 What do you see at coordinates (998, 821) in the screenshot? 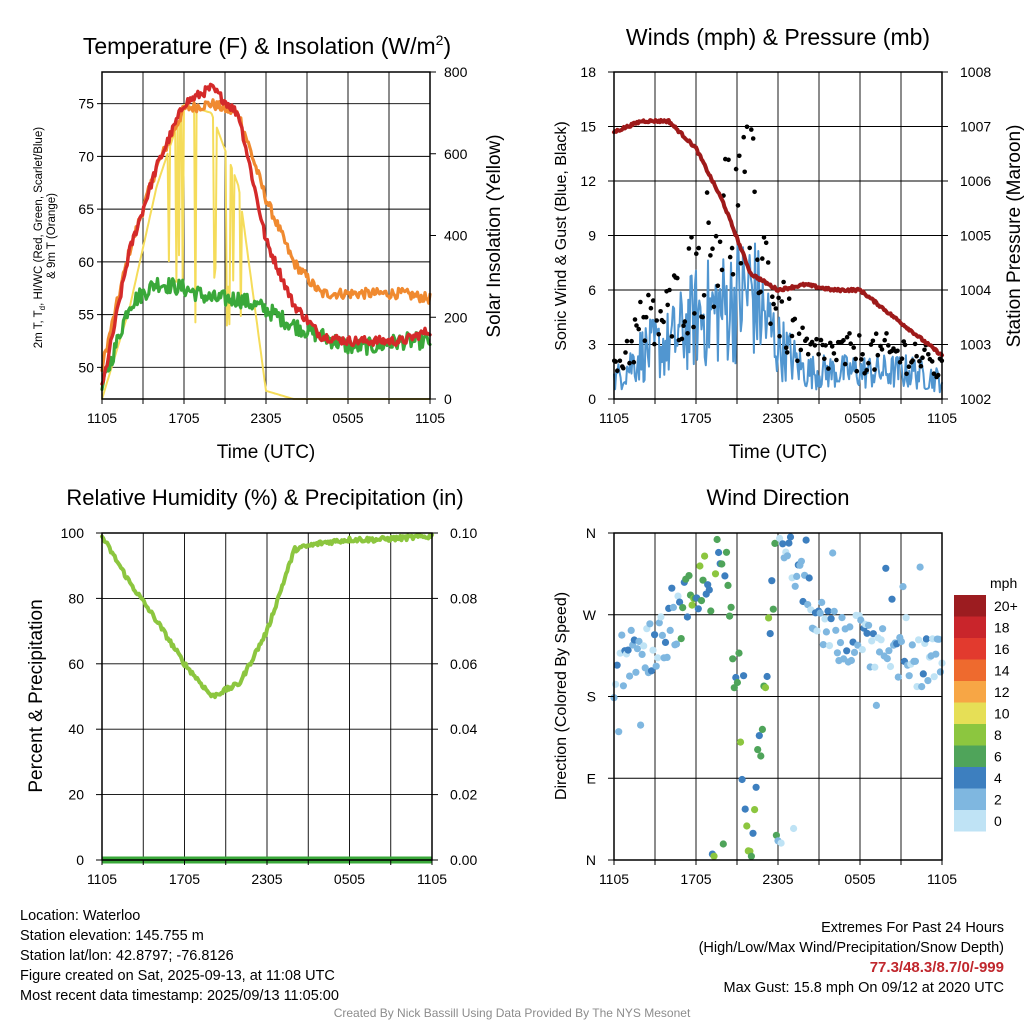
I see `colorbar-label: 0` at bounding box center [998, 821].